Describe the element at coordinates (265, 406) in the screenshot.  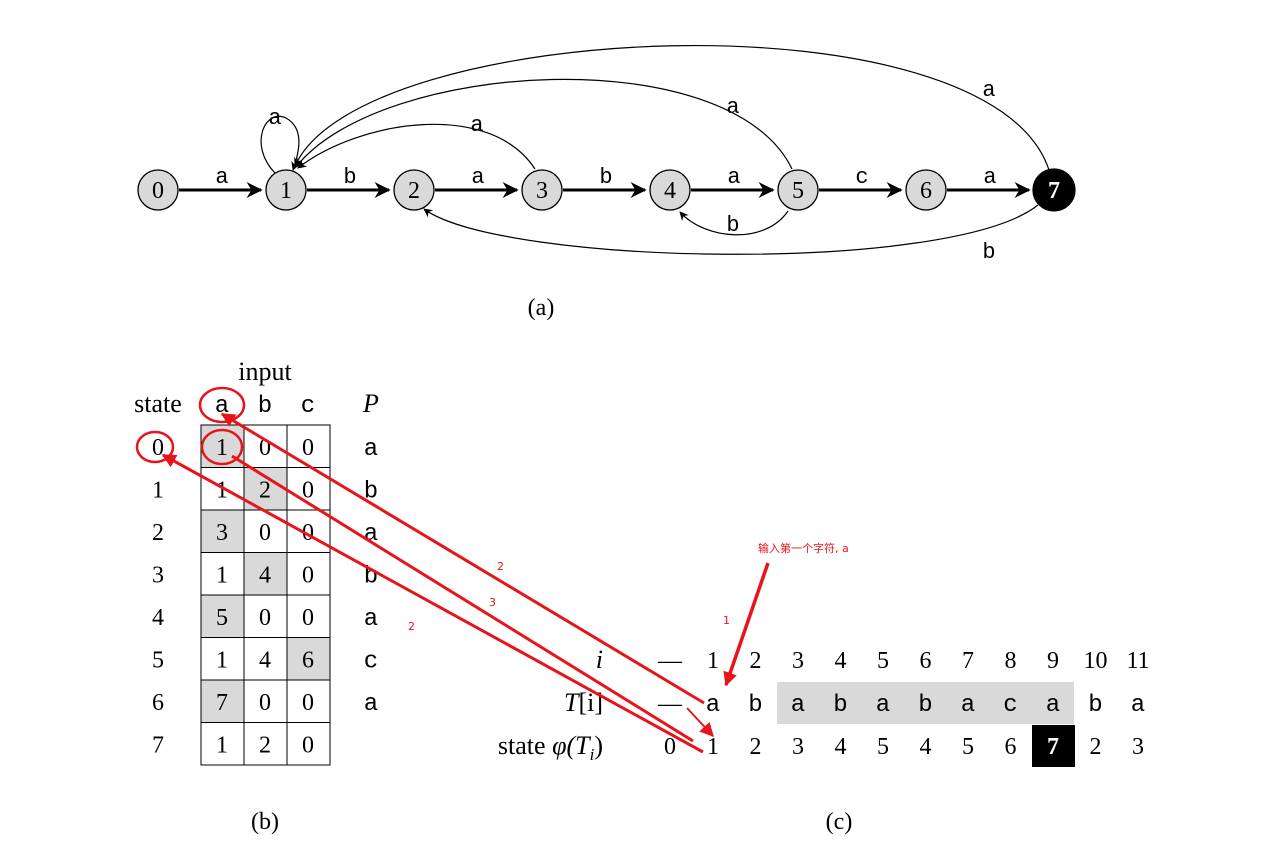
I see `column-header-b: b` at that location.